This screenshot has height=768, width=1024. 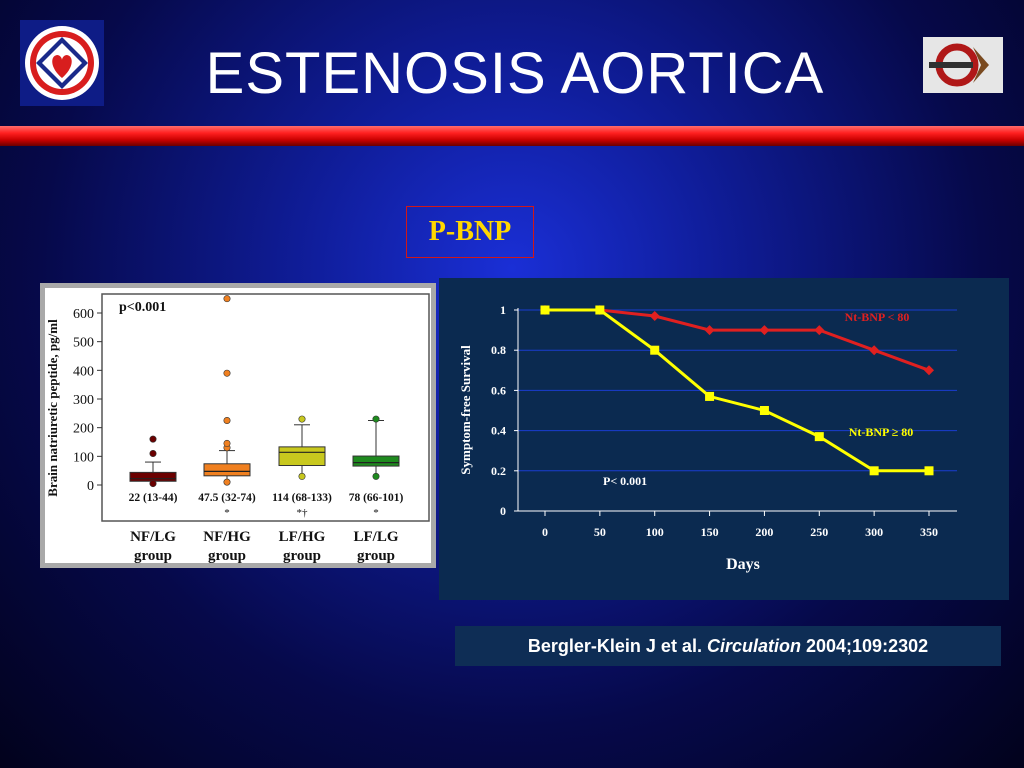 I want to click on x-tick-label: 250, so click(x=819, y=532).